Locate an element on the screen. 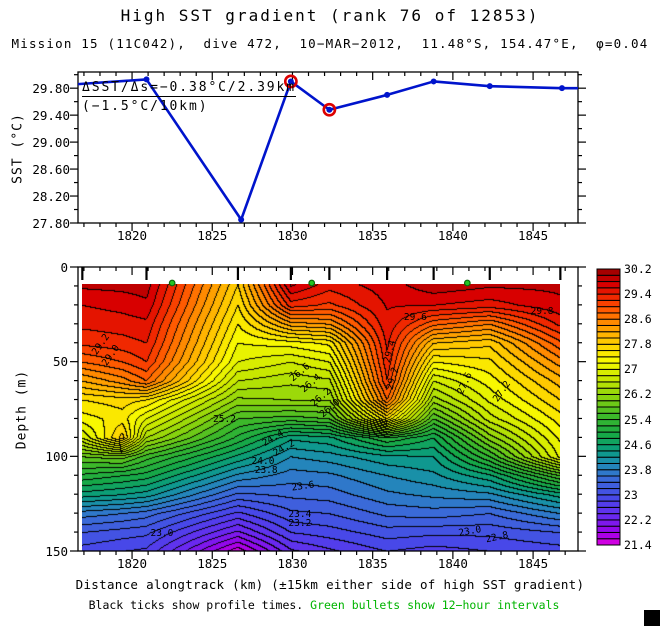 The image size is (660, 626). contour-label: 23.8 is located at coordinates (266, 471).